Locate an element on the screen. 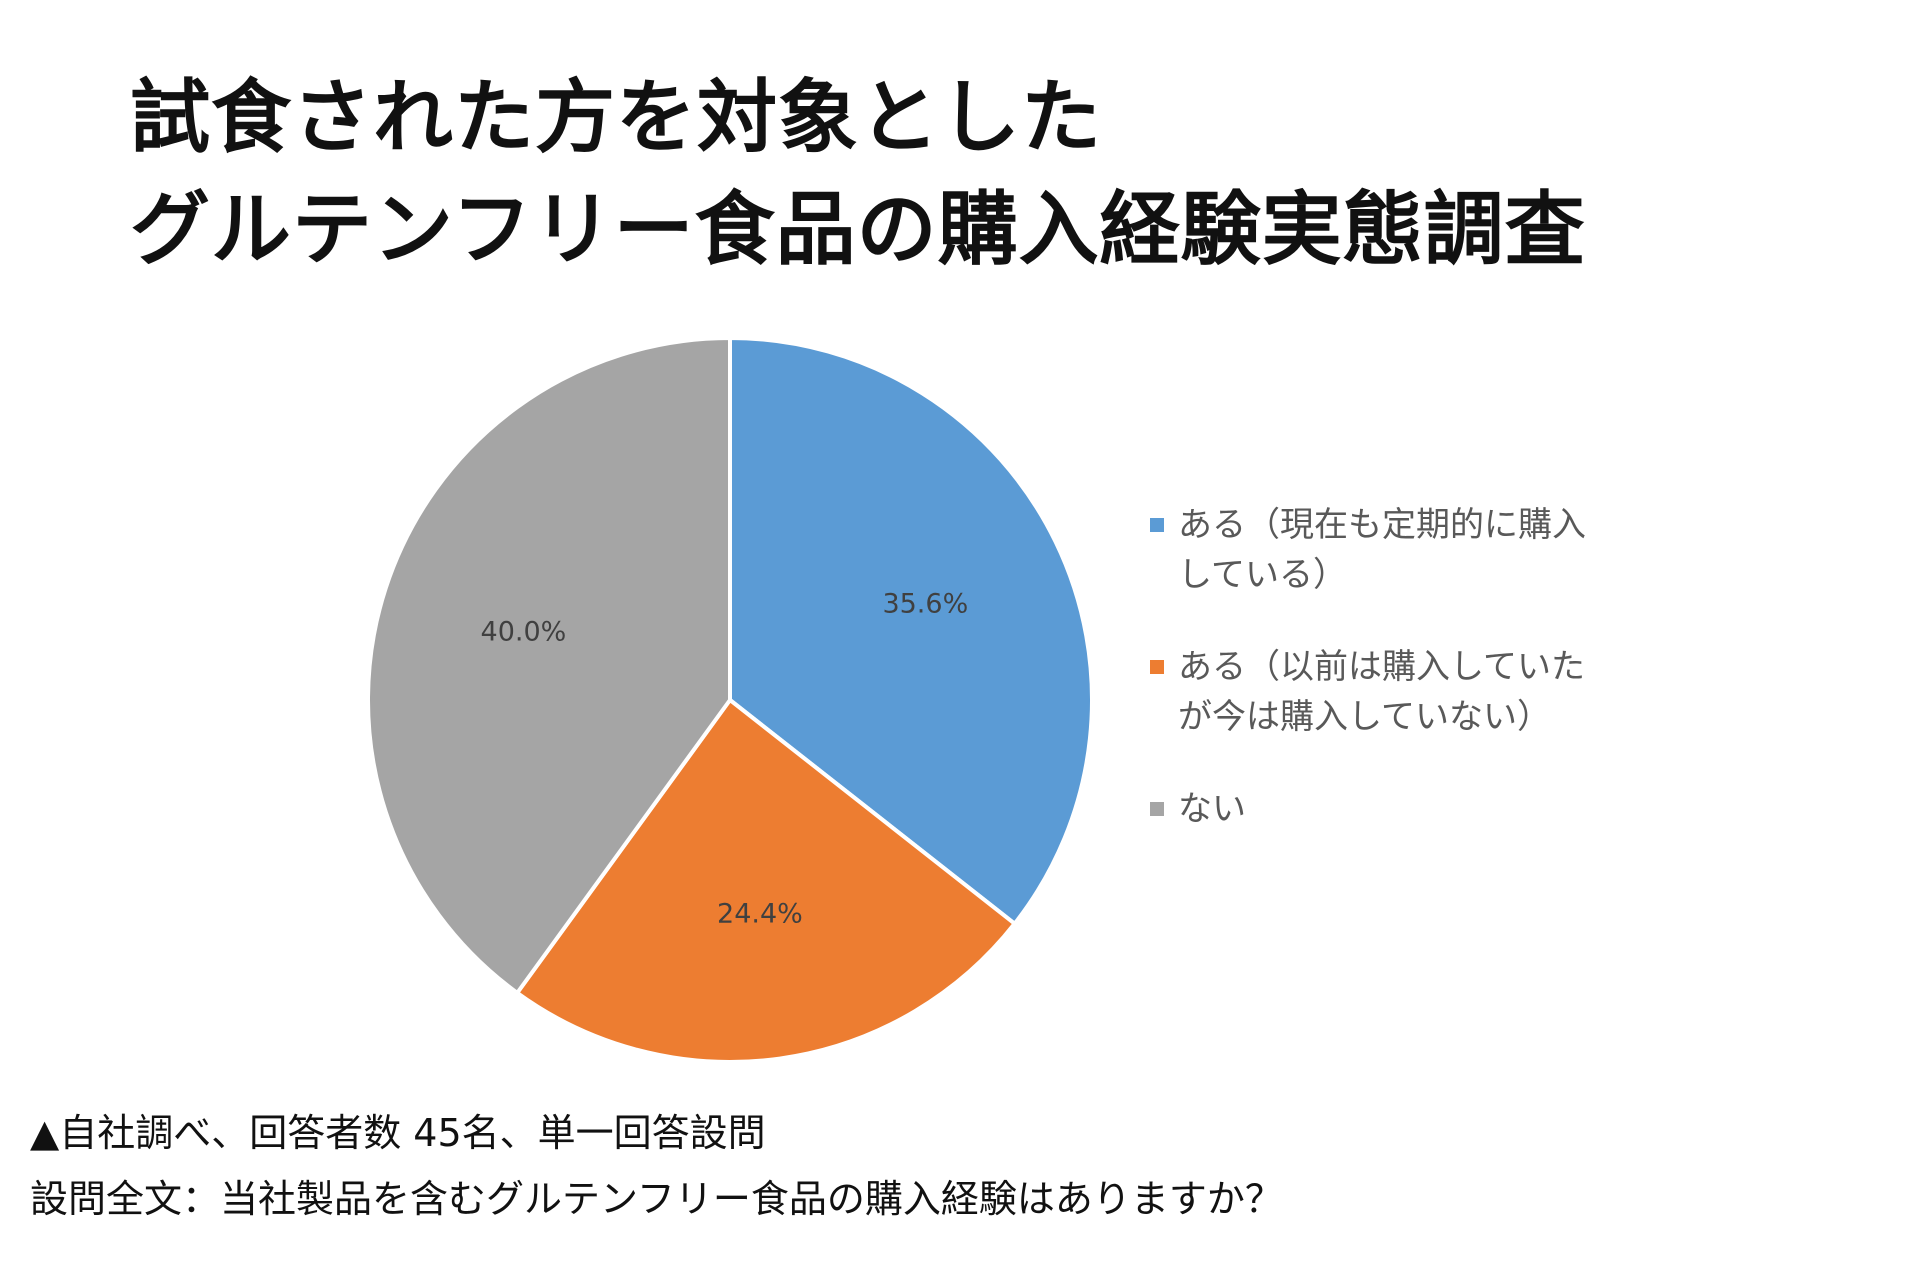 The height and width of the screenshot is (1280, 1920). title-line-2: グルテンフリー食品の購入経験実態調査 is located at coordinates (858, 229).